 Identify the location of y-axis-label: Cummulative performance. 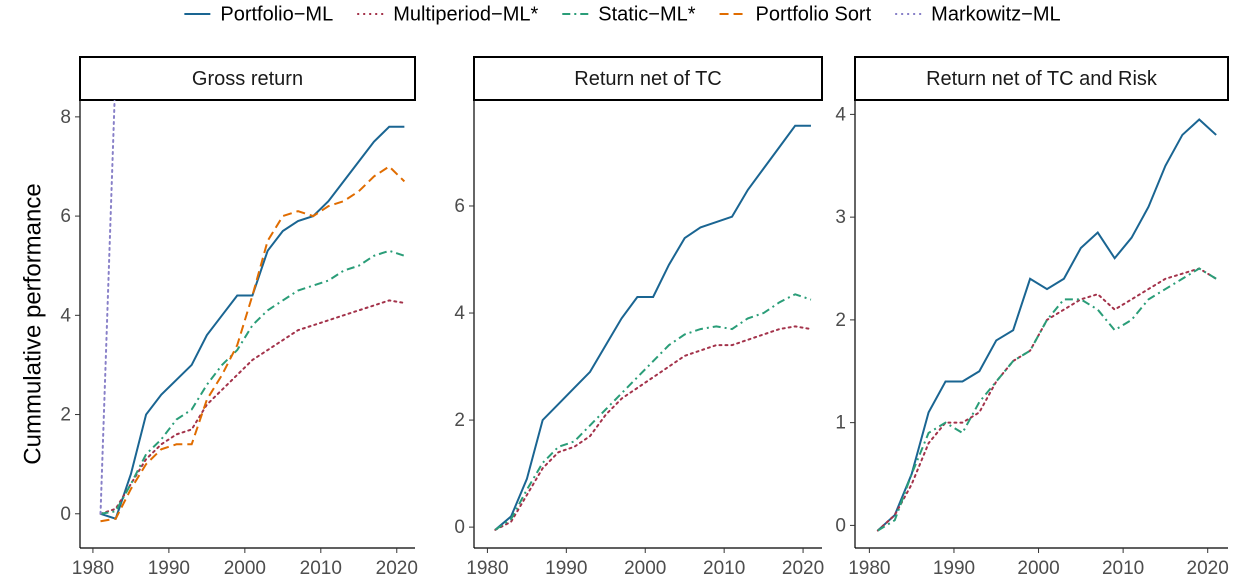
(32, 323).